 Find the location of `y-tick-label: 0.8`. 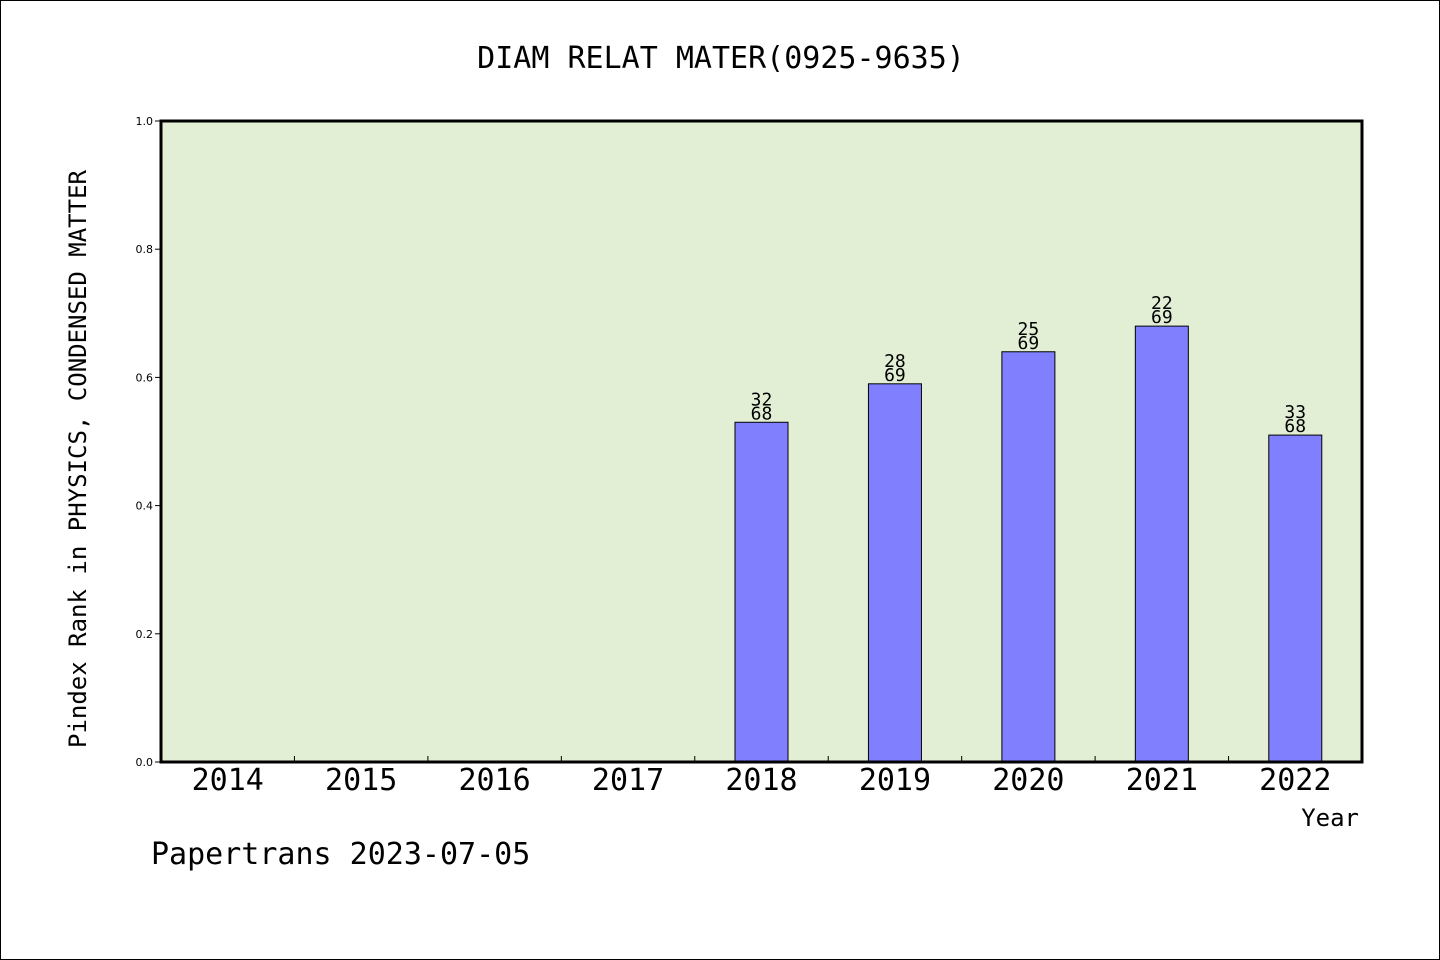

y-tick-label: 0.8 is located at coordinates (145, 249).